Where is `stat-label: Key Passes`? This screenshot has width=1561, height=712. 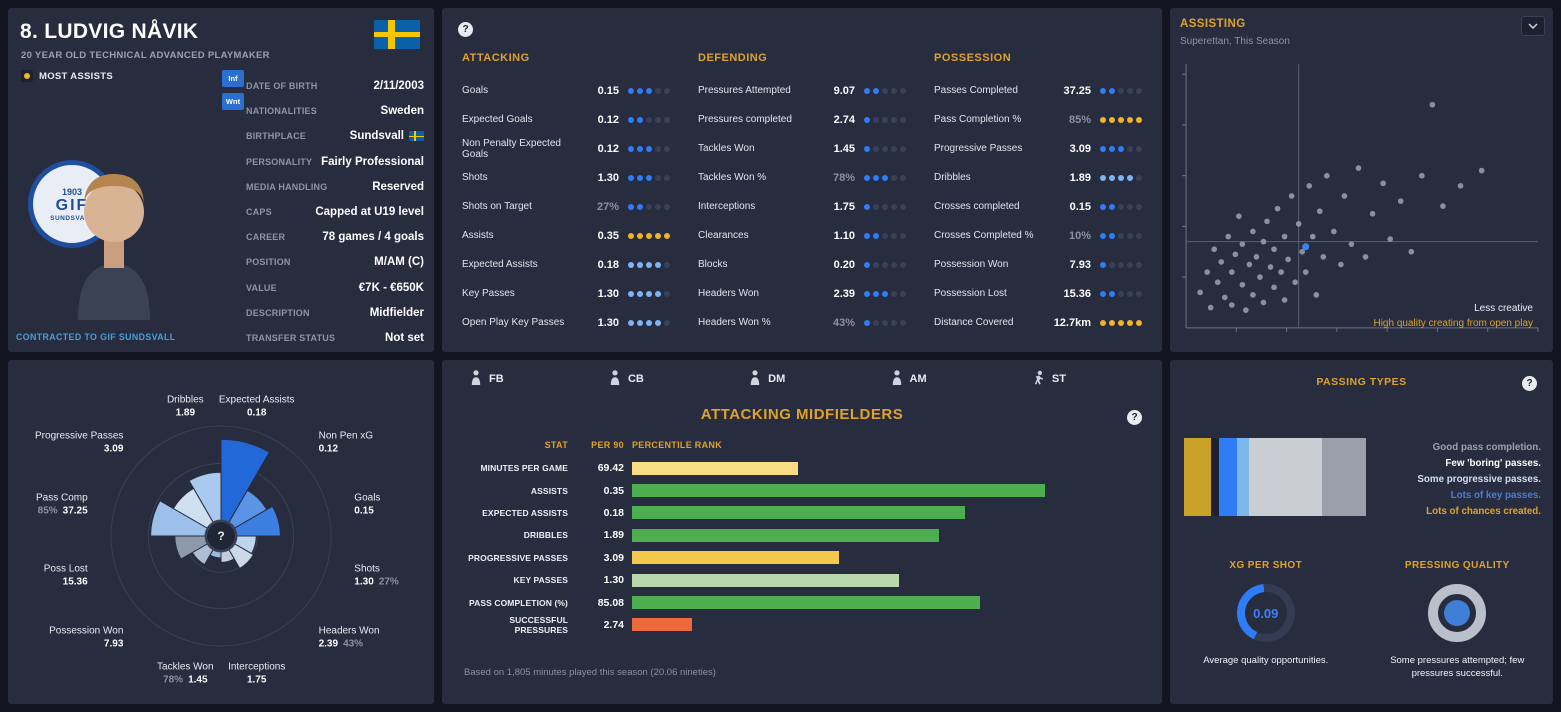 stat-label: Key Passes is located at coordinates (488, 293).